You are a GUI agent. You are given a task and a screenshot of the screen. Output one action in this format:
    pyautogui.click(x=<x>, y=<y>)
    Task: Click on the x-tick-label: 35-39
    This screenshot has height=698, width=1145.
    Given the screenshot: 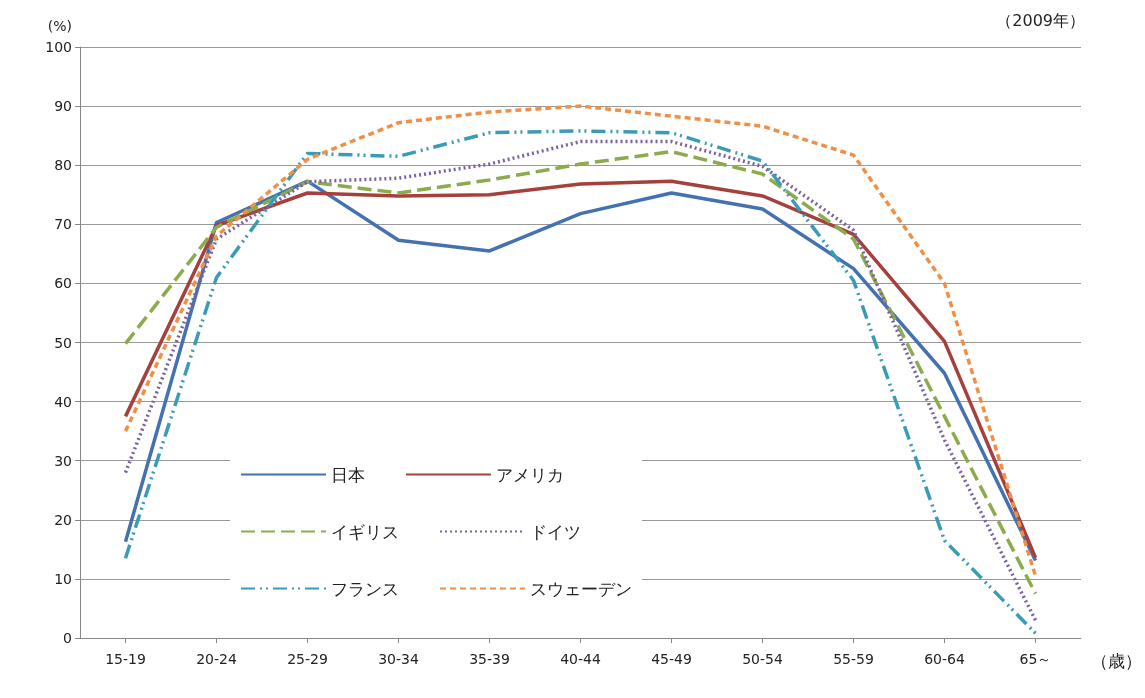 What is the action you would take?
    pyautogui.click(x=489, y=659)
    